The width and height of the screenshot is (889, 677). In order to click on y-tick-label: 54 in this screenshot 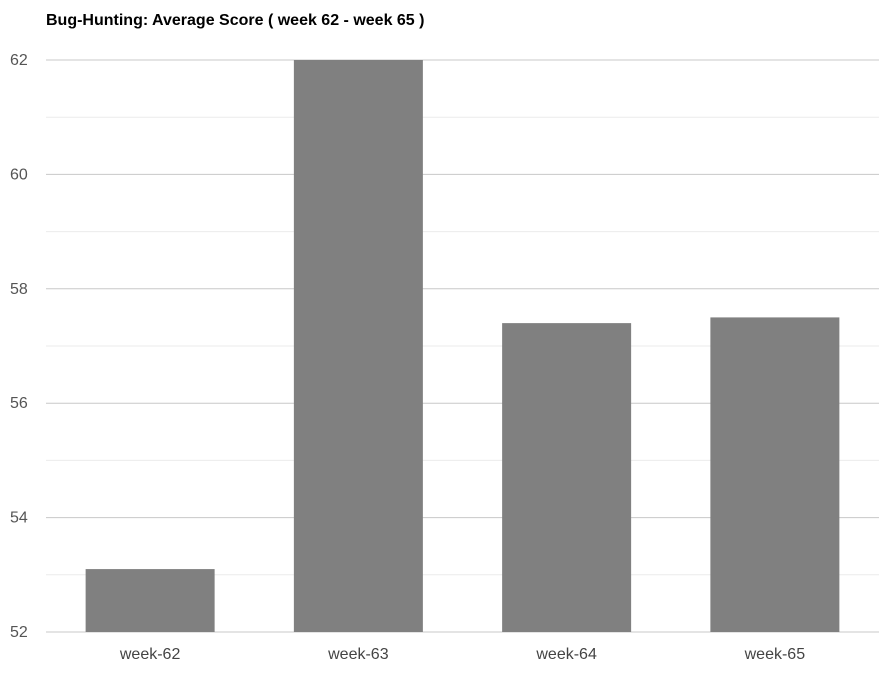, I will do `click(19, 518)`.